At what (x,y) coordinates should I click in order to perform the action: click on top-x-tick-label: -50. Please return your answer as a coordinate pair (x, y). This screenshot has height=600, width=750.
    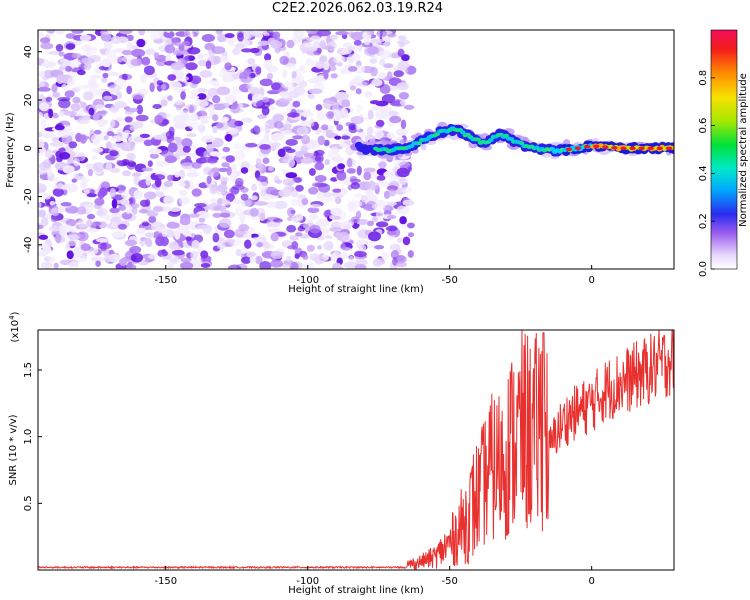
    Looking at the image, I should click on (450, 280).